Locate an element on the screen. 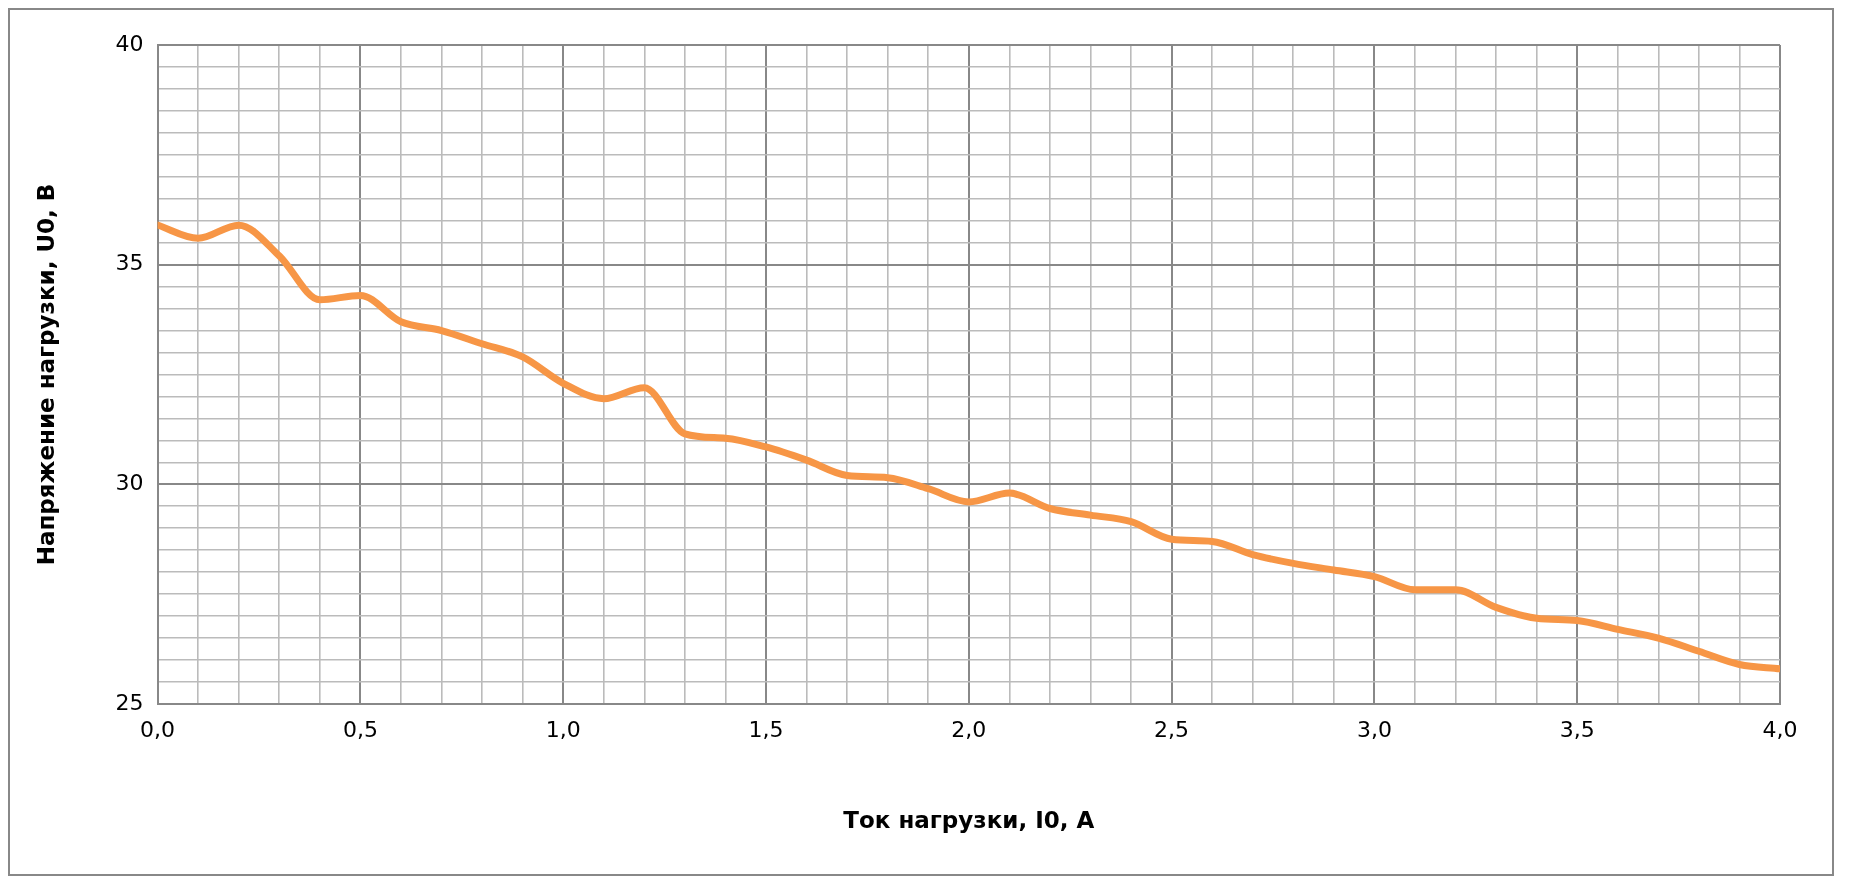 The image size is (1849, 889). x-tick-label: 4,0 is located at coordinates (1780, 729).